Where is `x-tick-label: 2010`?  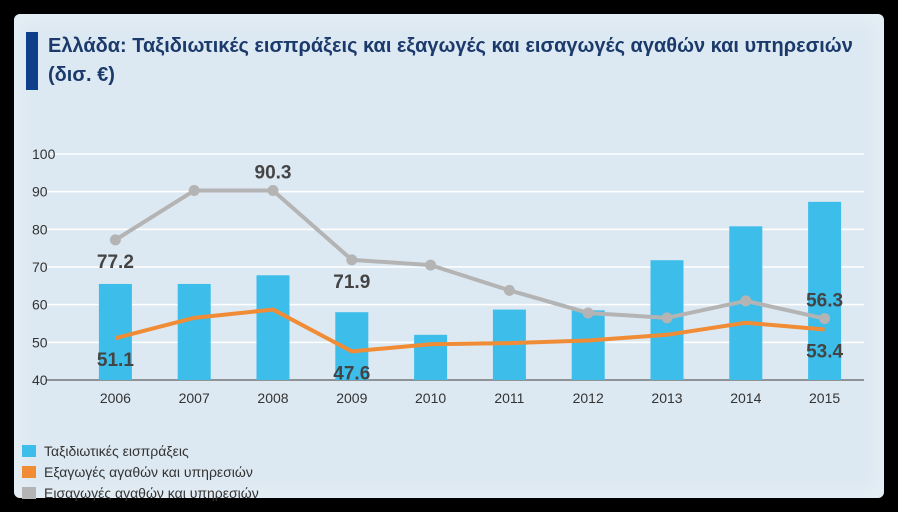
x-tick-label: 2010 is located at coordinates (430, 398).